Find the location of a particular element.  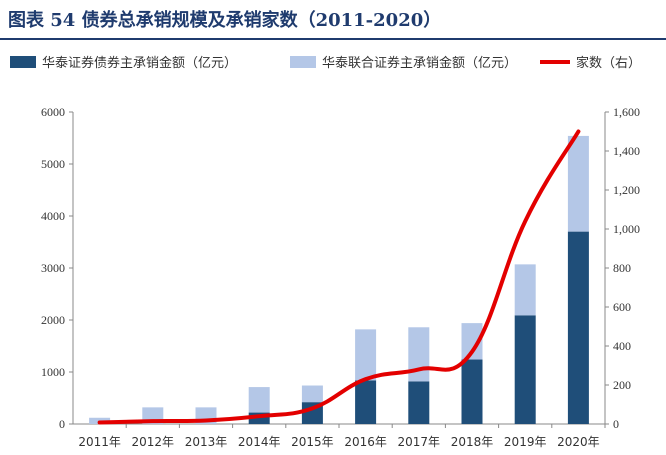

legend-label-primary: 华泰证券债券主承销金额（亿元） is located at coordinates (139, 63).